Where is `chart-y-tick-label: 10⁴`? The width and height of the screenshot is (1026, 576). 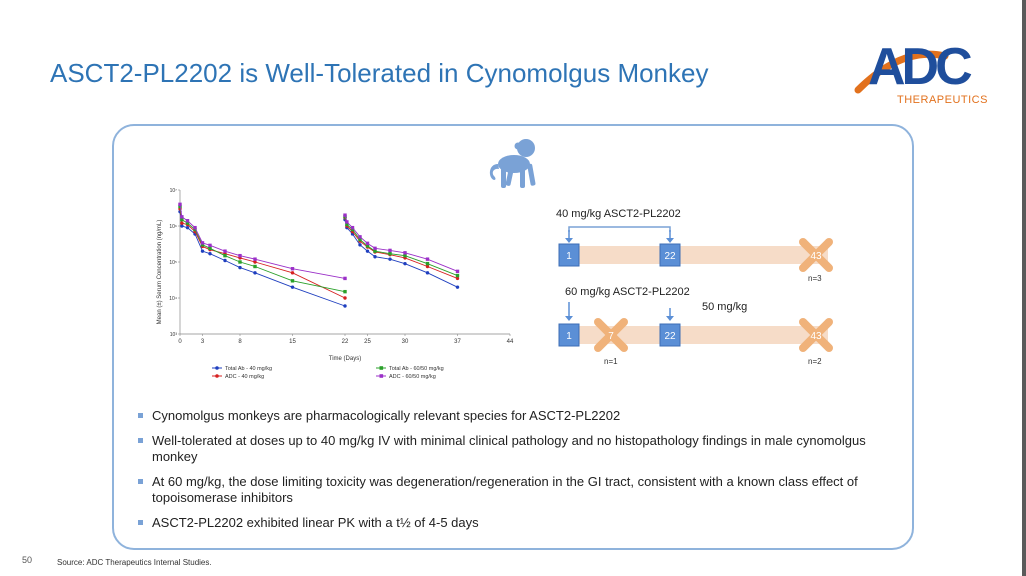
chart-y-tick-label: 10⁴ is located at coordinates (173, 299).